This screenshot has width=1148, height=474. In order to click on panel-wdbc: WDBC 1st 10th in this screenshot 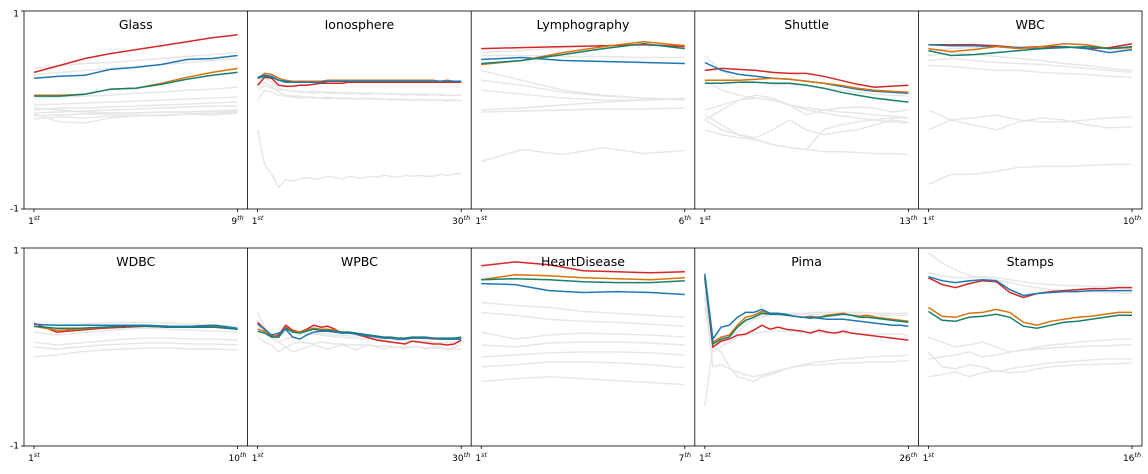, I will do `click(137, 359)`.